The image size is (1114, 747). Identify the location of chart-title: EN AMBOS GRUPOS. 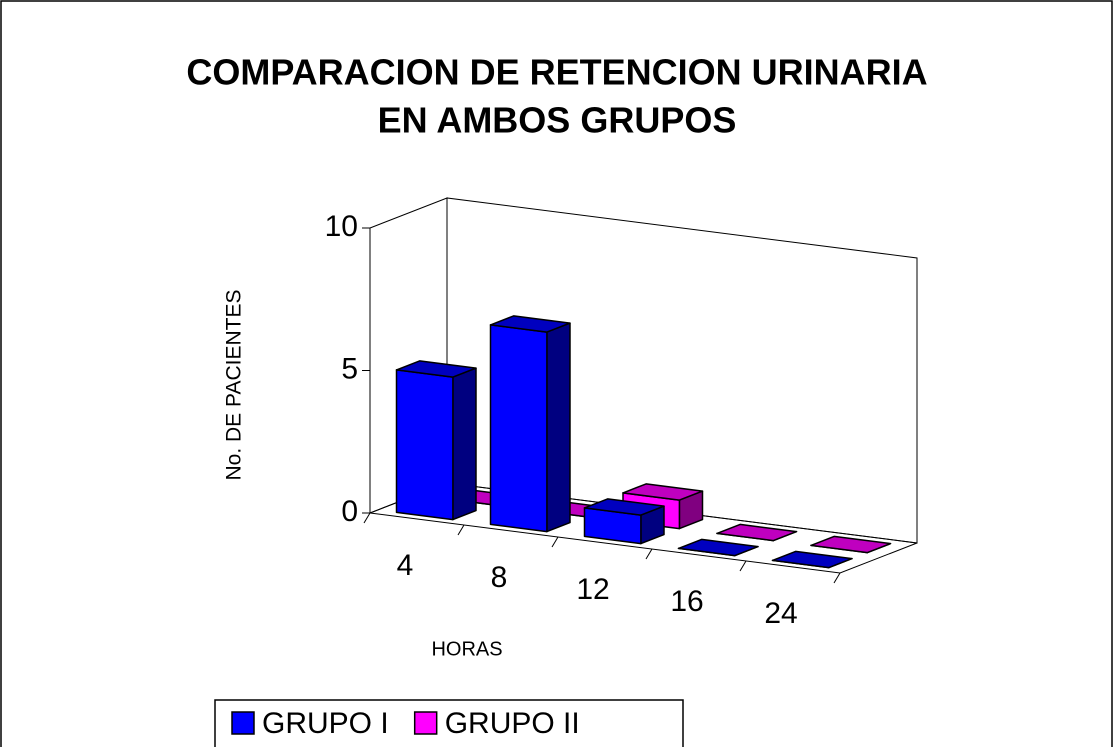
(557, 120).